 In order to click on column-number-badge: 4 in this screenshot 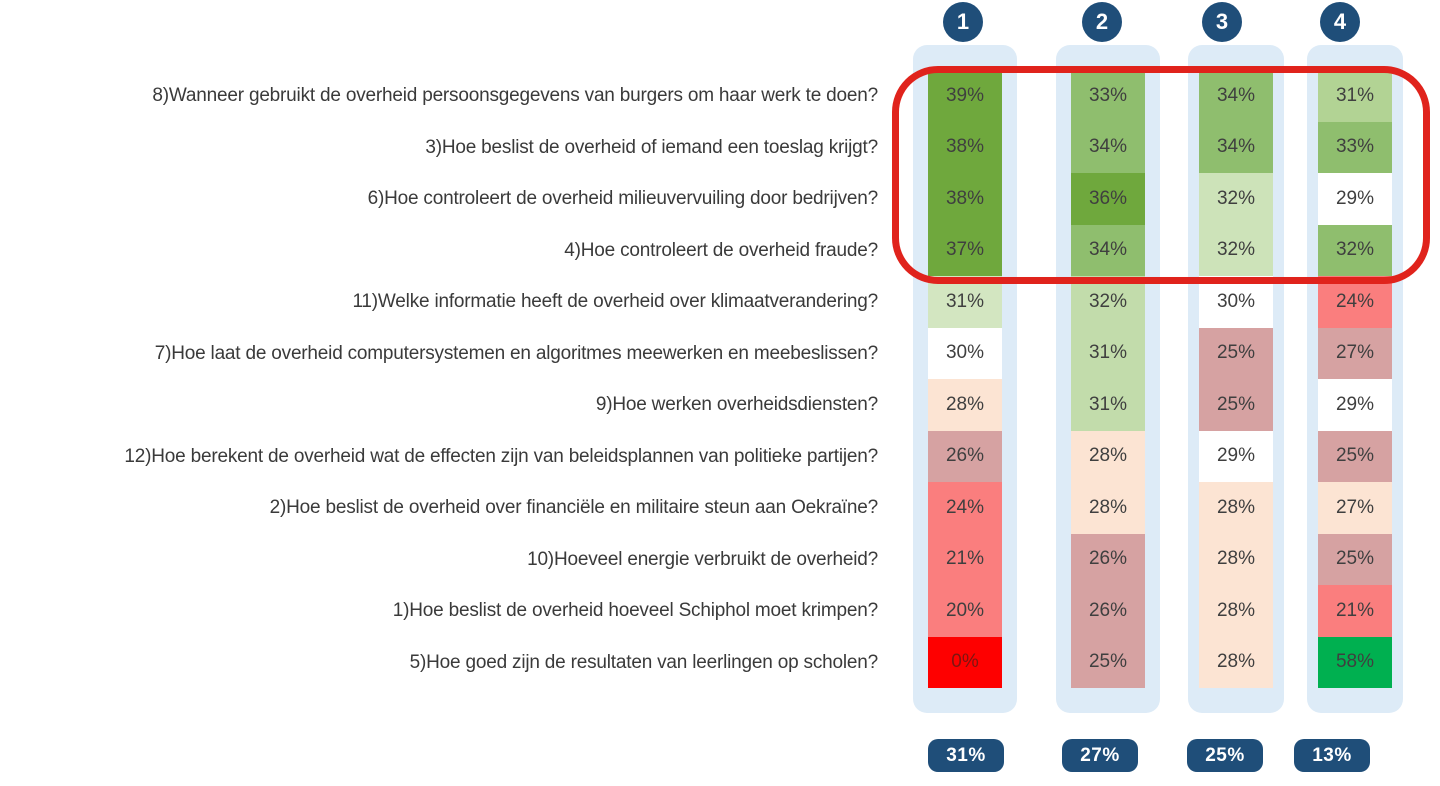, I will do `click(1340, 22)`.